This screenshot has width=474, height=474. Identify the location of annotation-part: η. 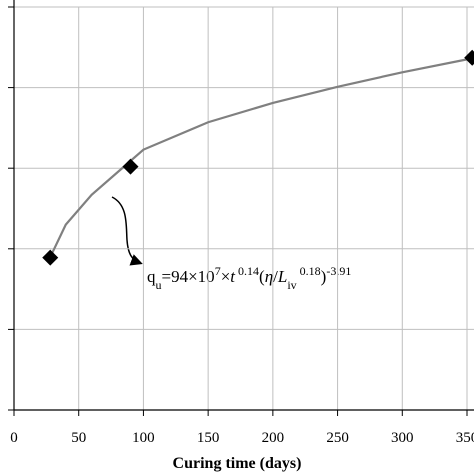
(269, 276).